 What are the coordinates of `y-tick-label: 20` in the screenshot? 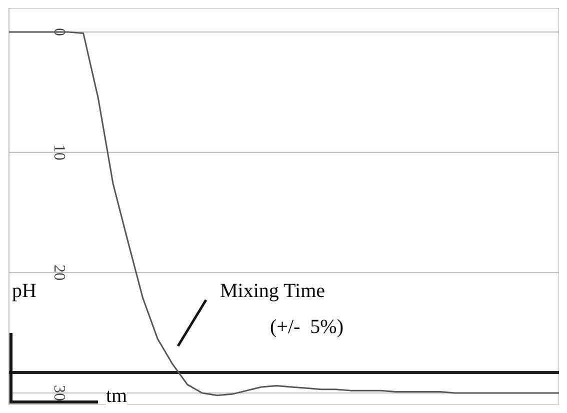 It's located at (59, 272).